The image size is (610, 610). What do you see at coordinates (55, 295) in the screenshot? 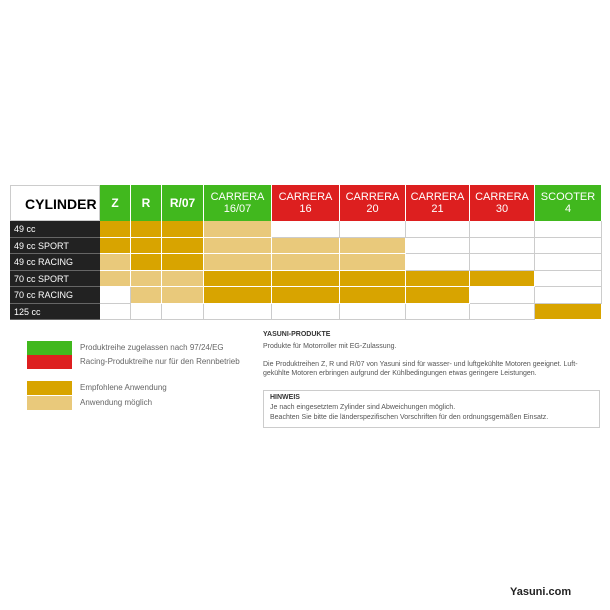
I see `row-label: 70 cc RACING` at bounding box center [55, 295].